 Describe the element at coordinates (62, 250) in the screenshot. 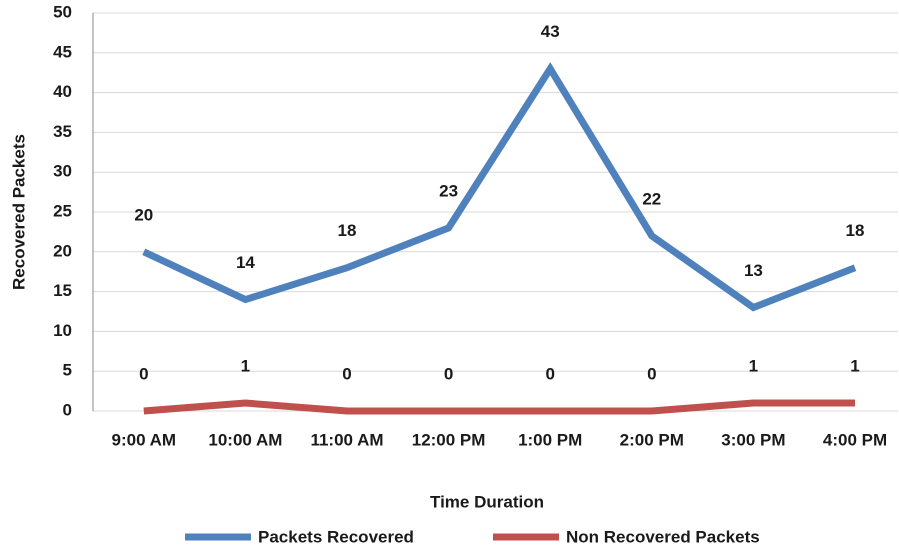

I see `y-tick-label: 20` at that location.